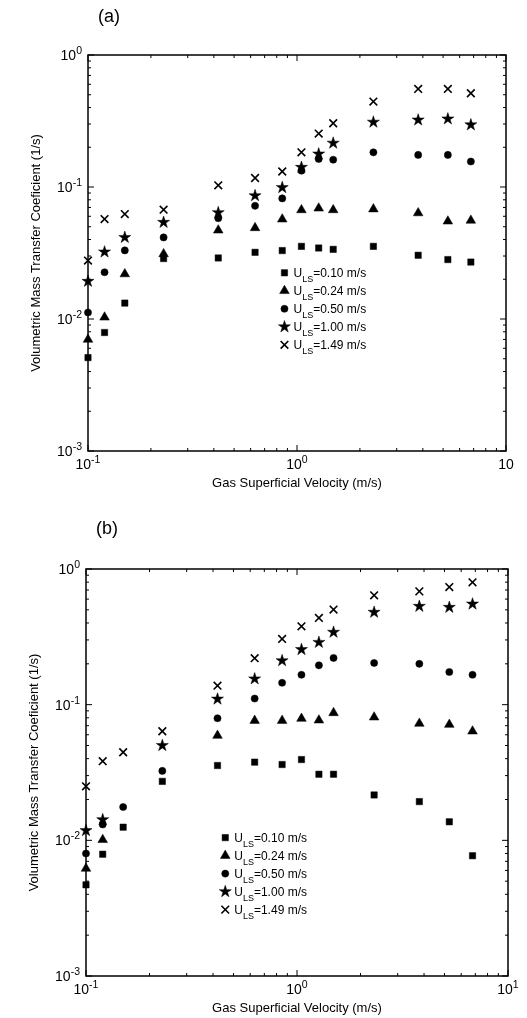  Describe the element at coordinates (506, 464) in the screenshot. I see `x-tick-label: 10` at that location.